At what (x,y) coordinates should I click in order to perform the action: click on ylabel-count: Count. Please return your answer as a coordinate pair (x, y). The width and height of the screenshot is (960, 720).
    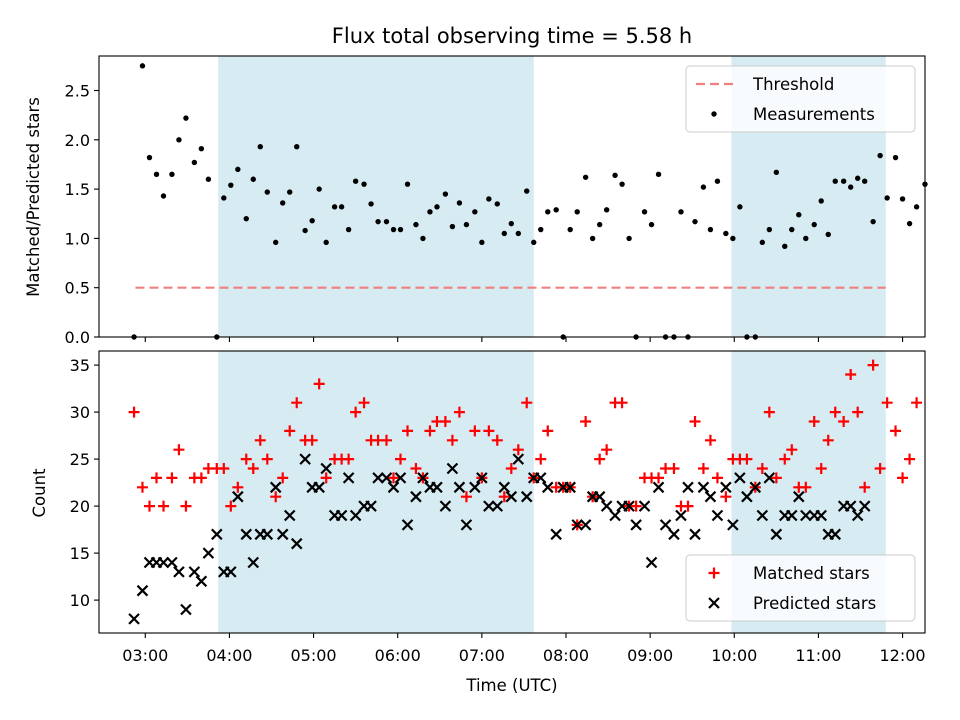
    Looking at the image, I should click on (39, 493).